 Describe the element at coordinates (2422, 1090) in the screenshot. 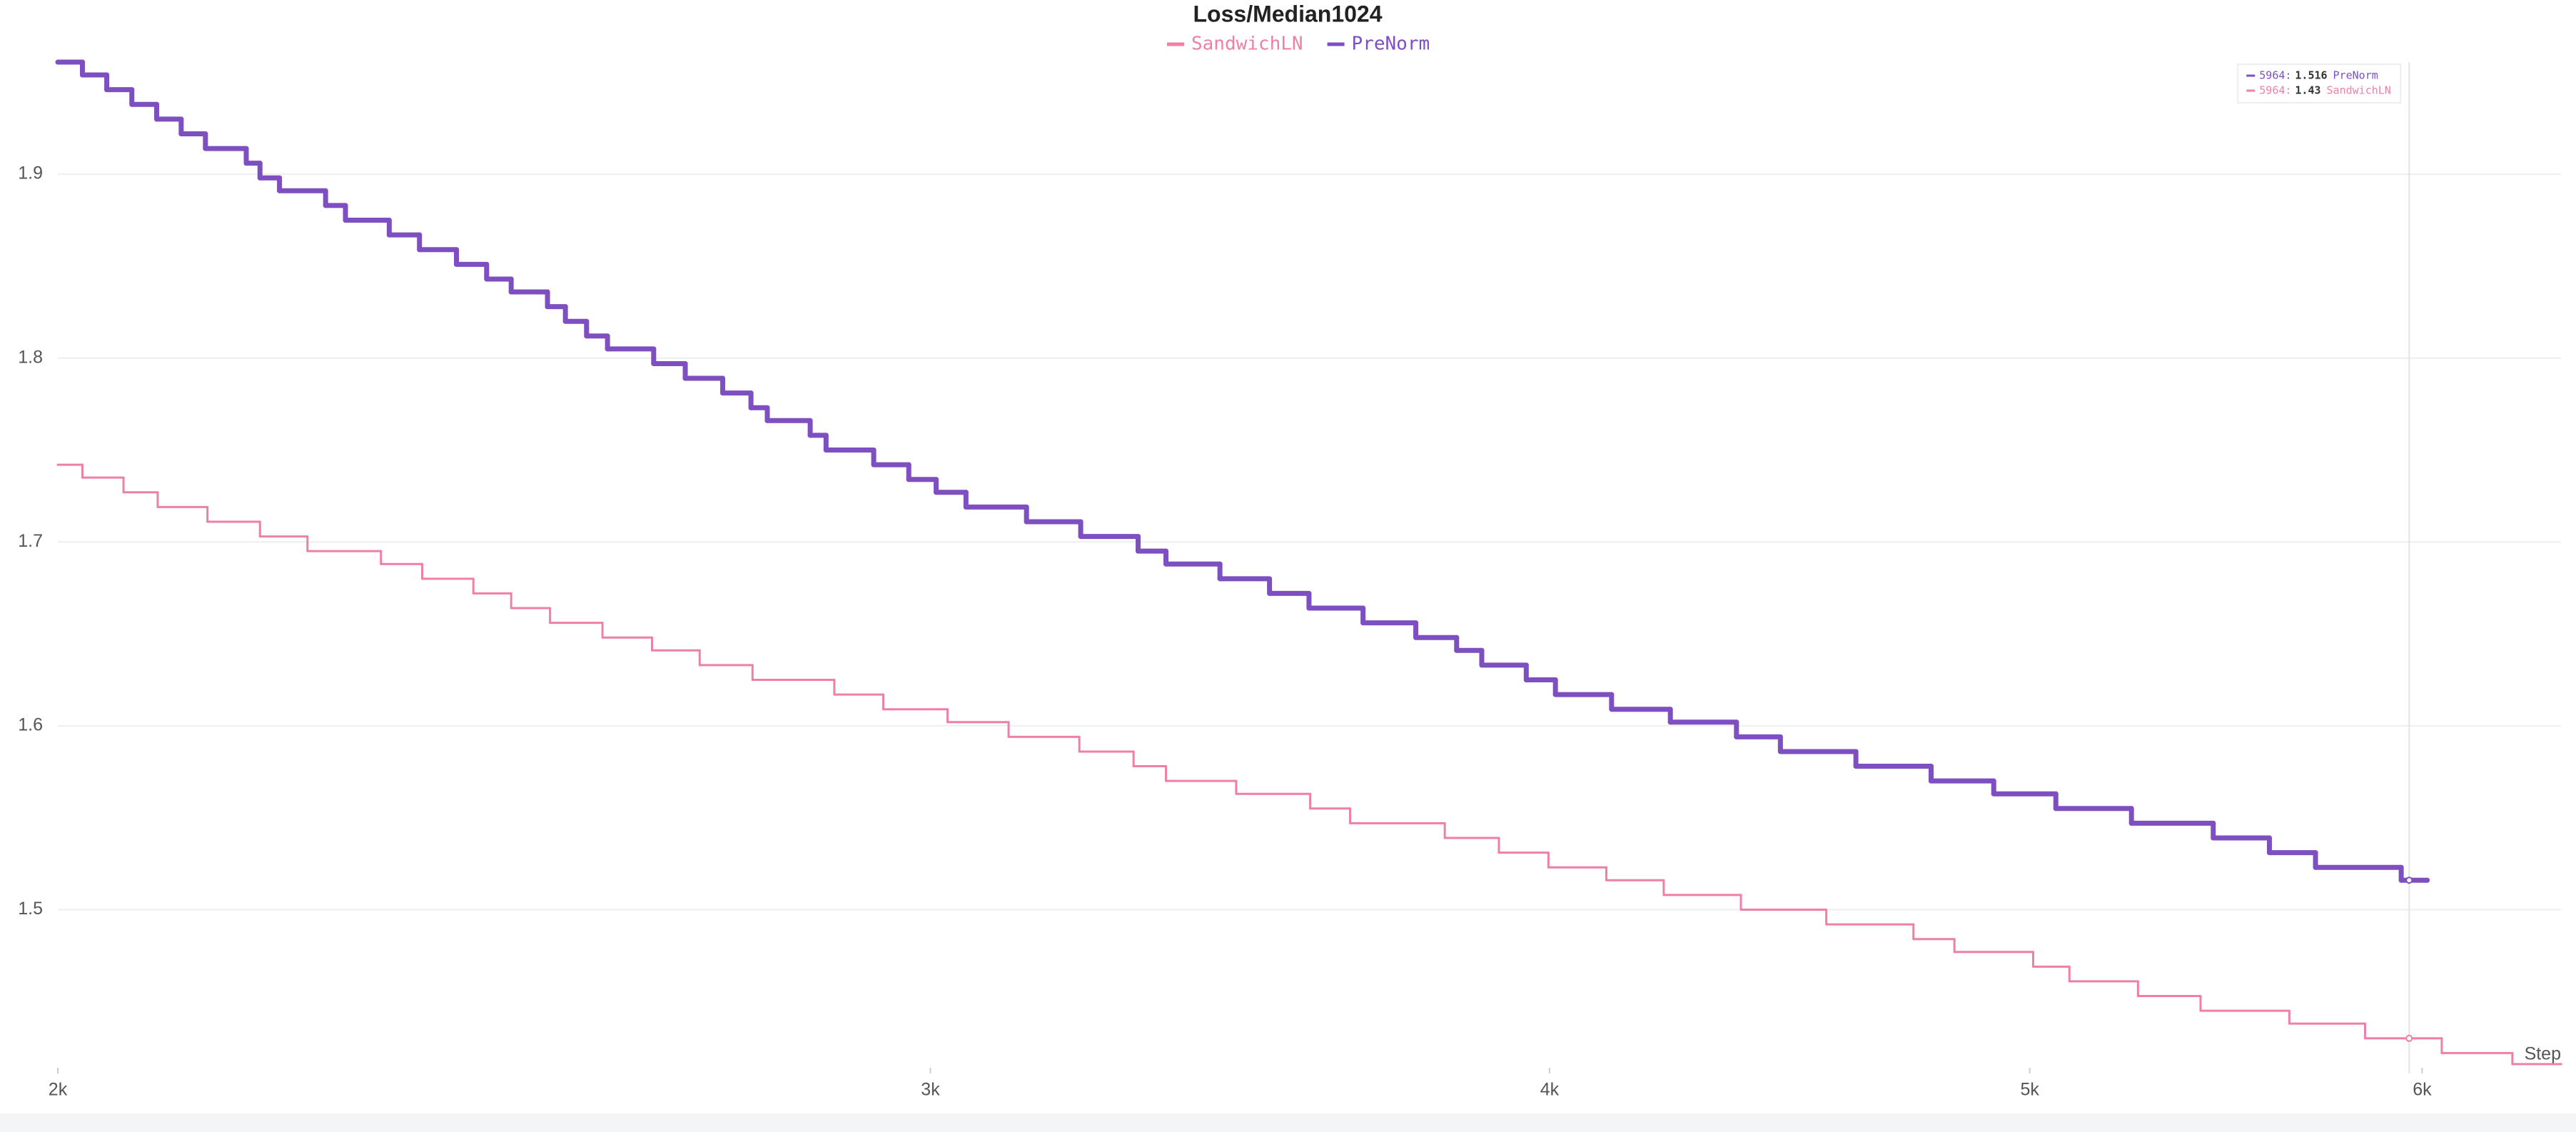

I see `x-tick-label: 6k` at that location.